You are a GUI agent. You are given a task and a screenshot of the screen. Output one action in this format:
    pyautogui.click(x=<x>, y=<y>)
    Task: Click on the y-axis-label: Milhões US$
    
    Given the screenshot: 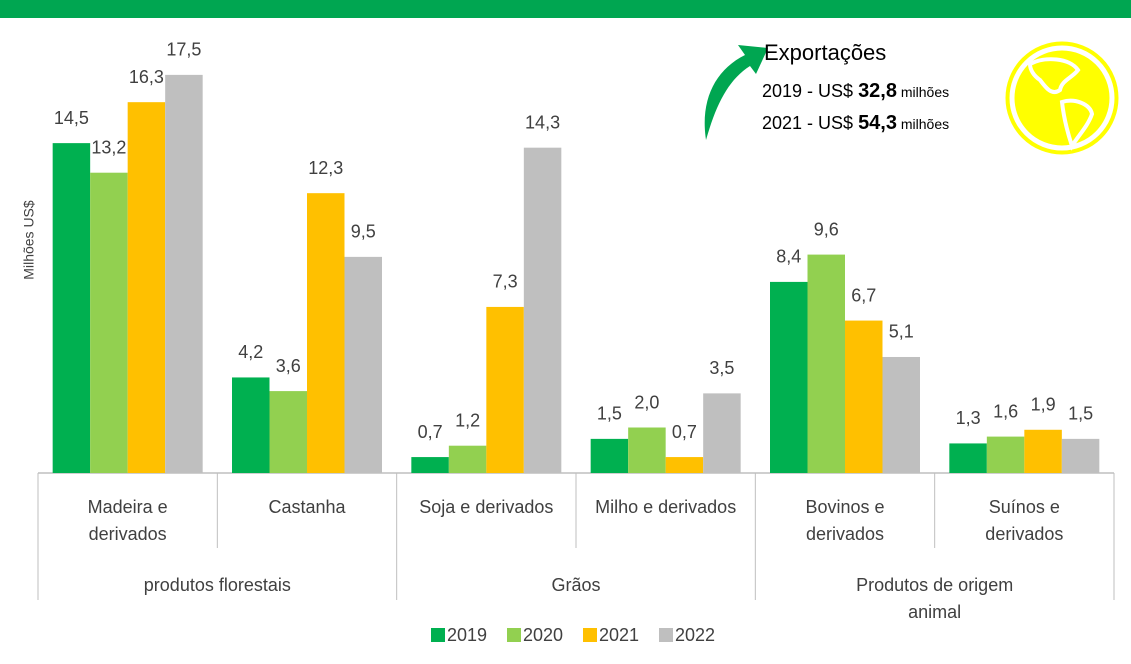 What is the action you would take?
    pyautogui.click(x=29, y=240)
    